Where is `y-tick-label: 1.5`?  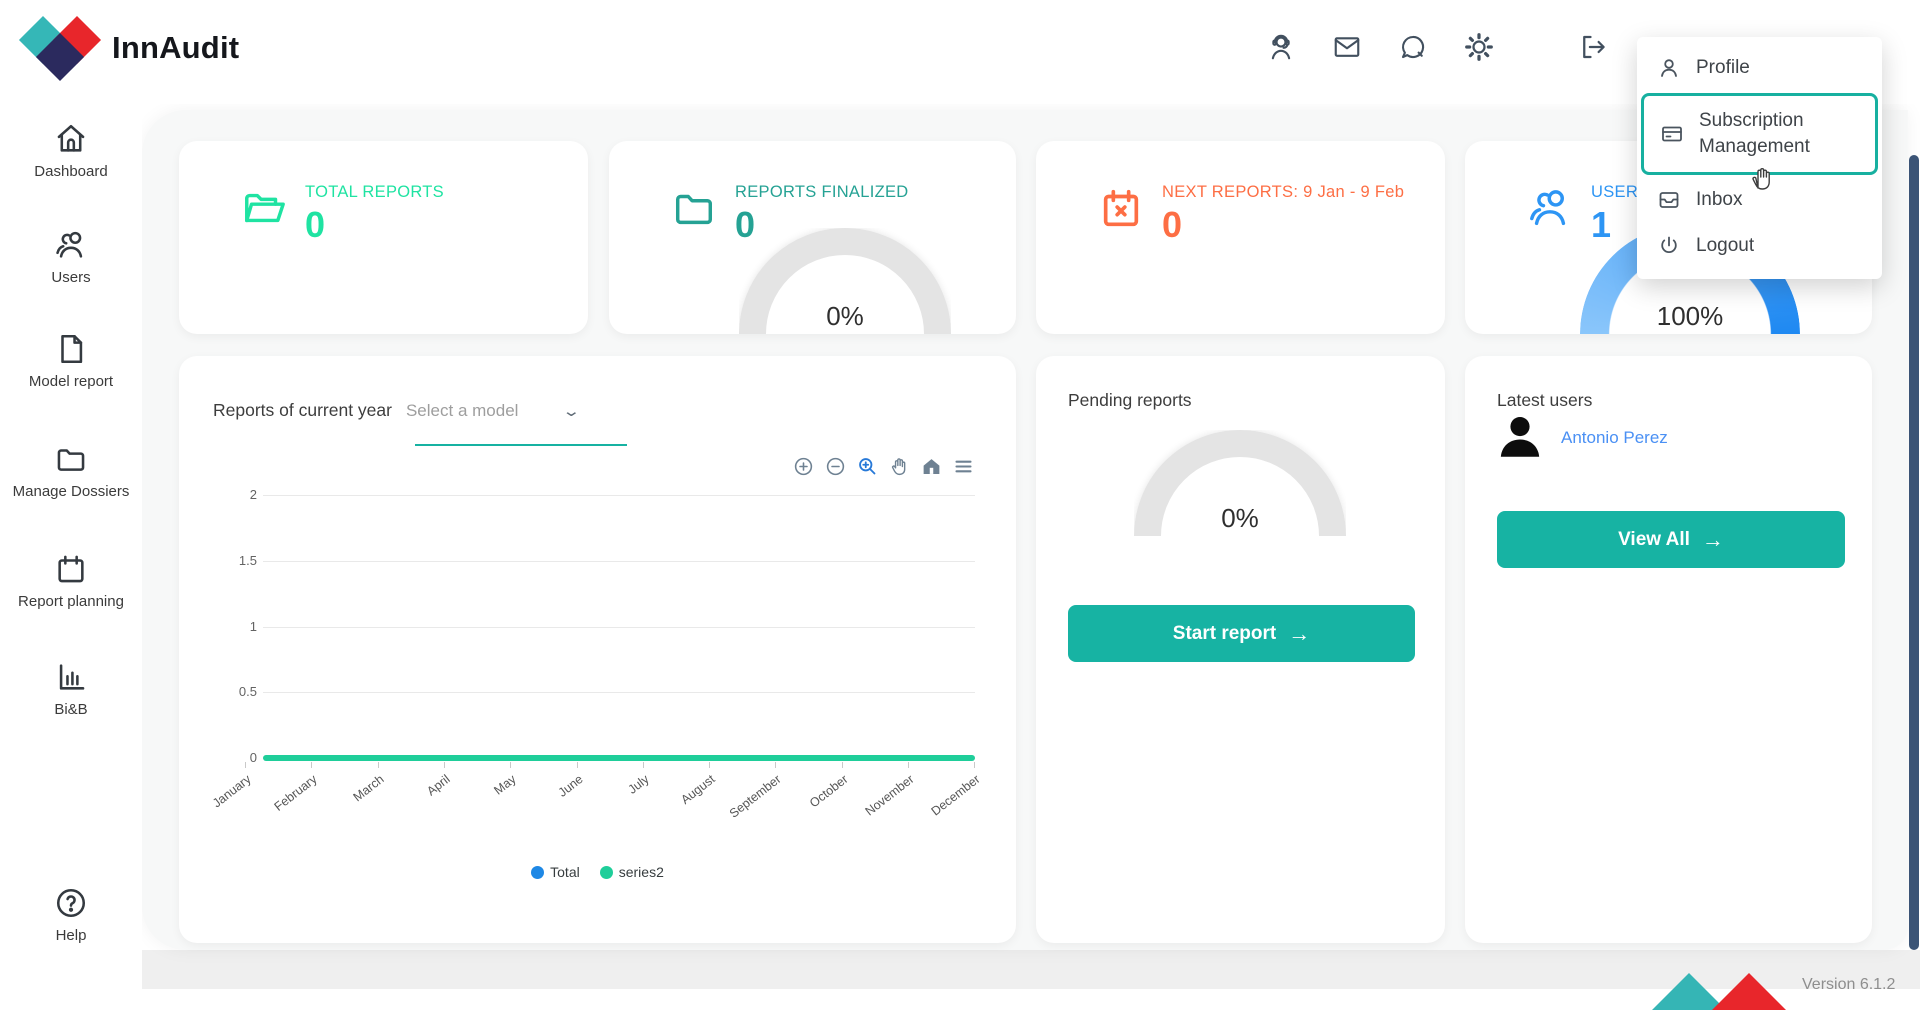 y-tick-label: 1.5 is located at coordinates (247, 560).